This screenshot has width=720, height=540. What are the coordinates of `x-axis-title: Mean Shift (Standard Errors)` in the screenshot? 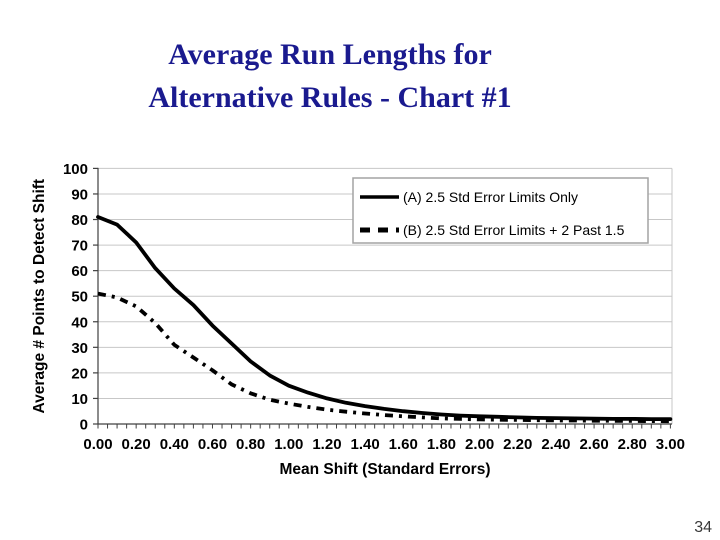 It's located at (385, 469).